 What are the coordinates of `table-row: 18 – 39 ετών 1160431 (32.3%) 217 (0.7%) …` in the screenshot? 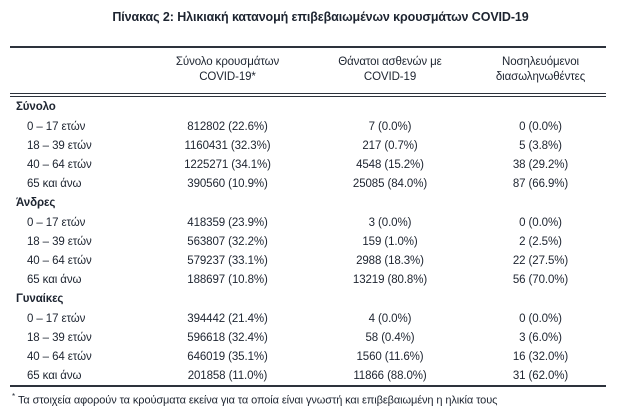 It's located at (308, 145).